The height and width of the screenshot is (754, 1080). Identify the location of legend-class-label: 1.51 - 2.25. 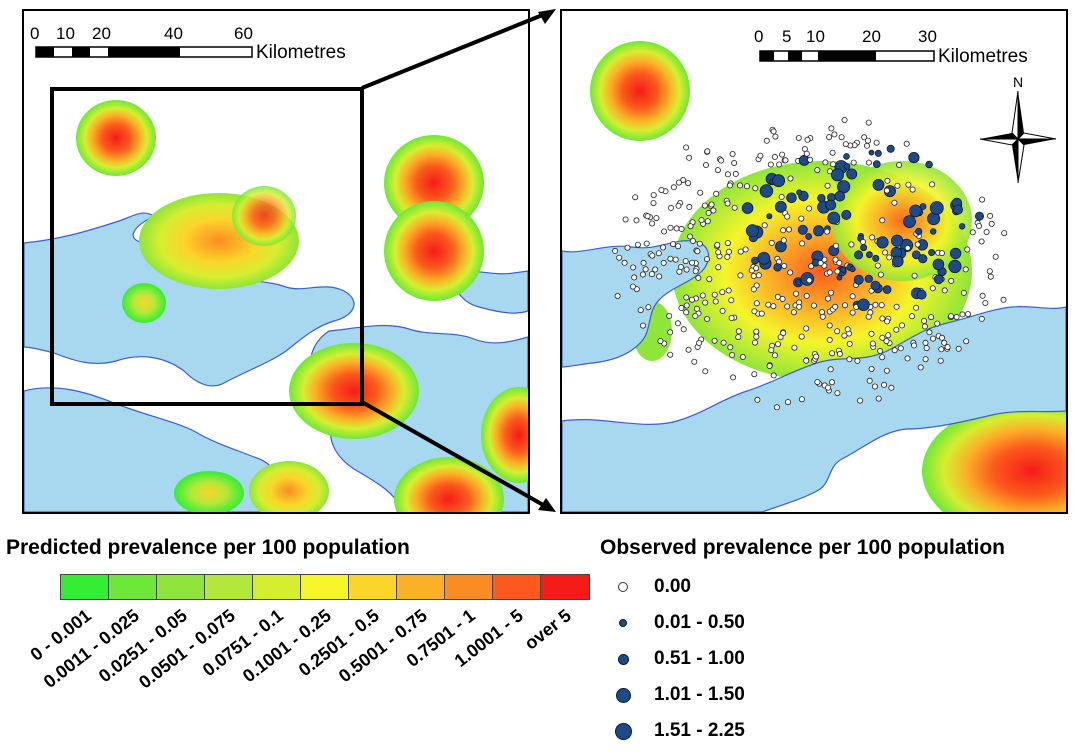
(699, 730).